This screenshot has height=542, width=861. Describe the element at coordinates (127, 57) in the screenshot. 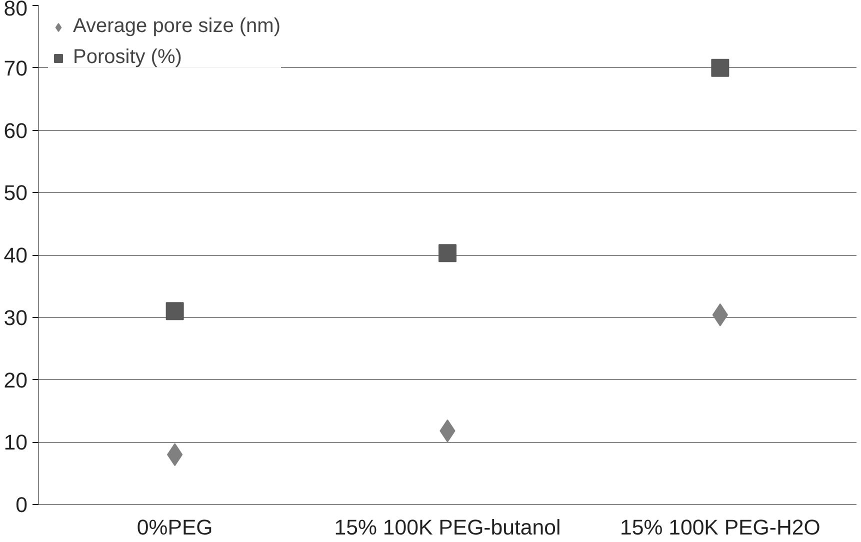

I see `legend-label: Porosity (%)` at that location.